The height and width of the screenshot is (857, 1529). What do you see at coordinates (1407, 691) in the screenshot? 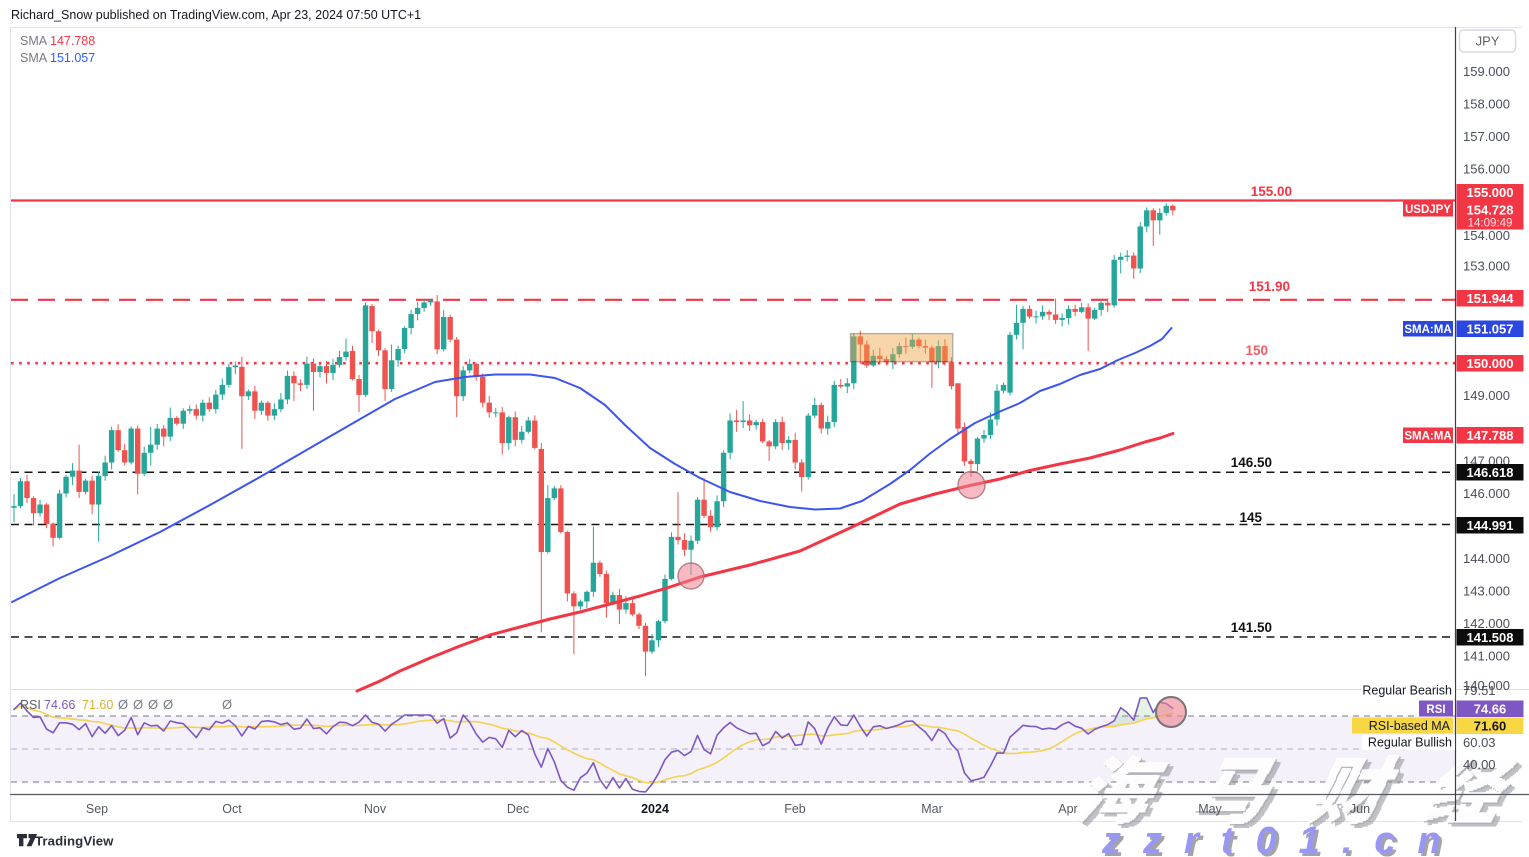
I see `svg-text: Regular Bearish` at bounding box center [1407, 691].